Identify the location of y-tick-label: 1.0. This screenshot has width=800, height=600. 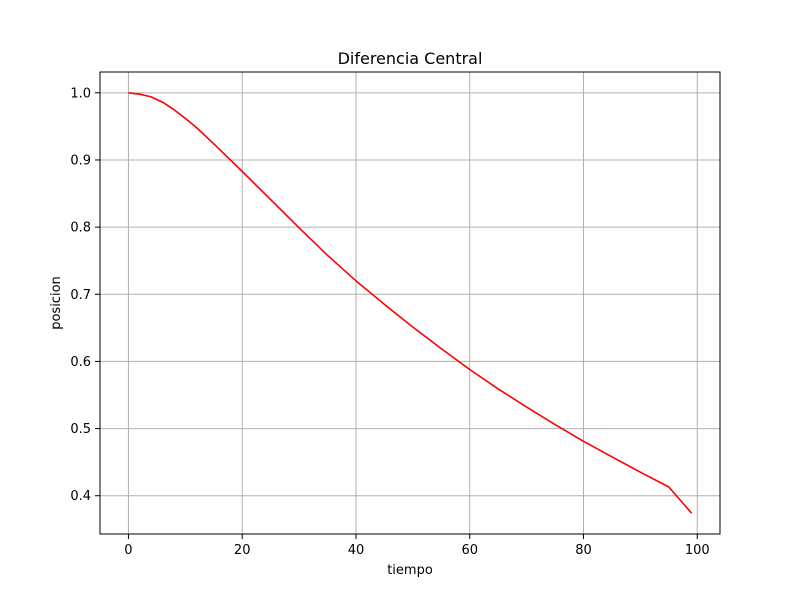
(80, 93).